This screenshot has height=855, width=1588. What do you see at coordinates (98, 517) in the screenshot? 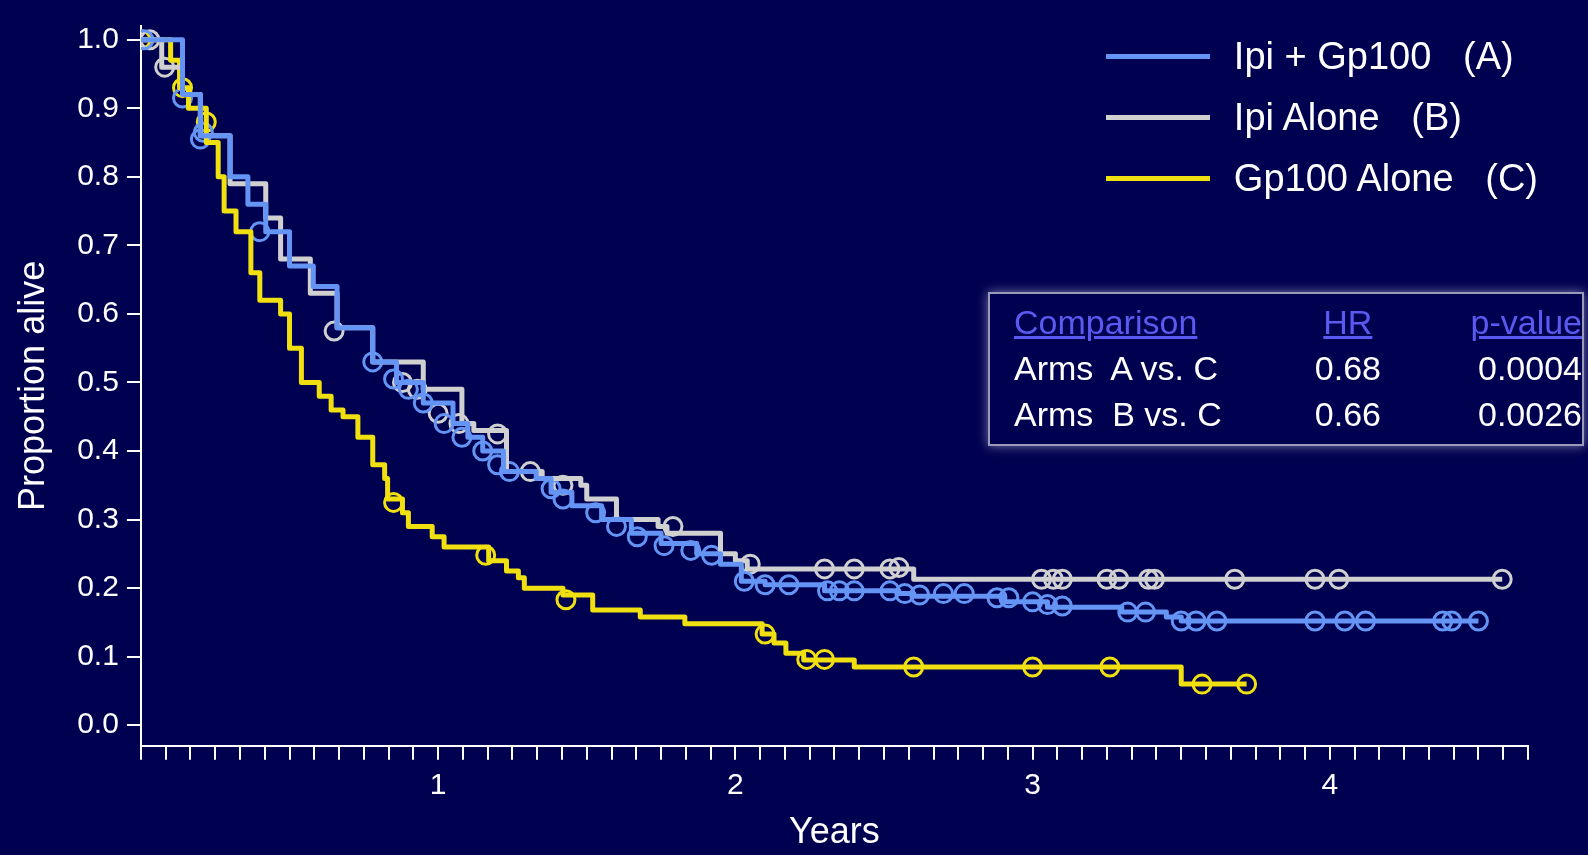
I see `y-tick-label: 0.3` at bounding box center [98, 517].